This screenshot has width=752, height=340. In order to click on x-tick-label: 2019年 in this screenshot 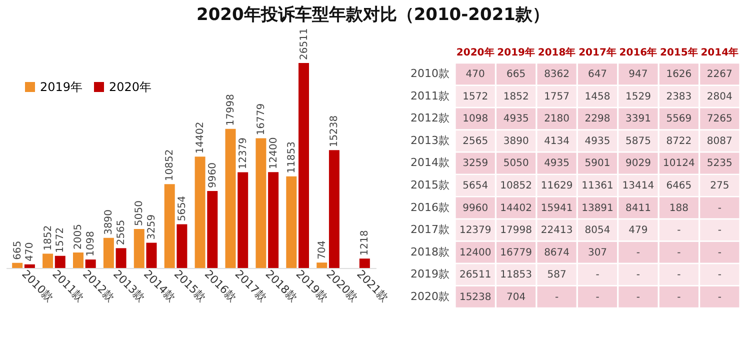, I will do `click(516, 52)`.